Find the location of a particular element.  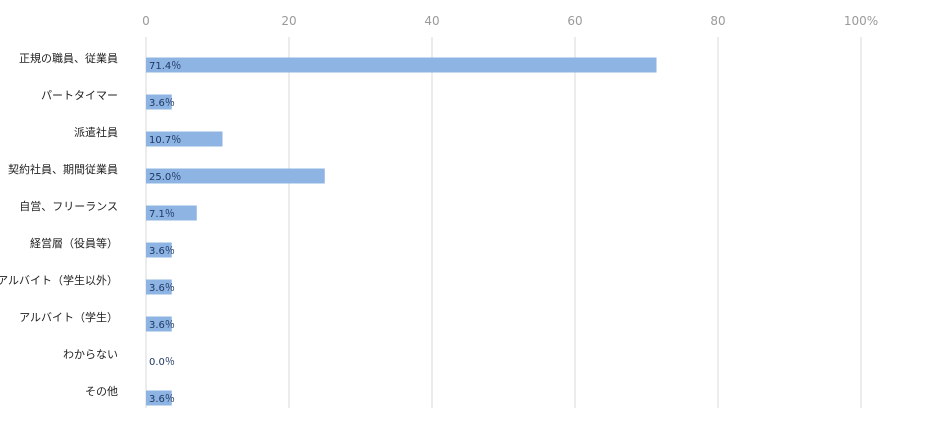

x-tick-label: 100% is located at coordinates (861, 21).